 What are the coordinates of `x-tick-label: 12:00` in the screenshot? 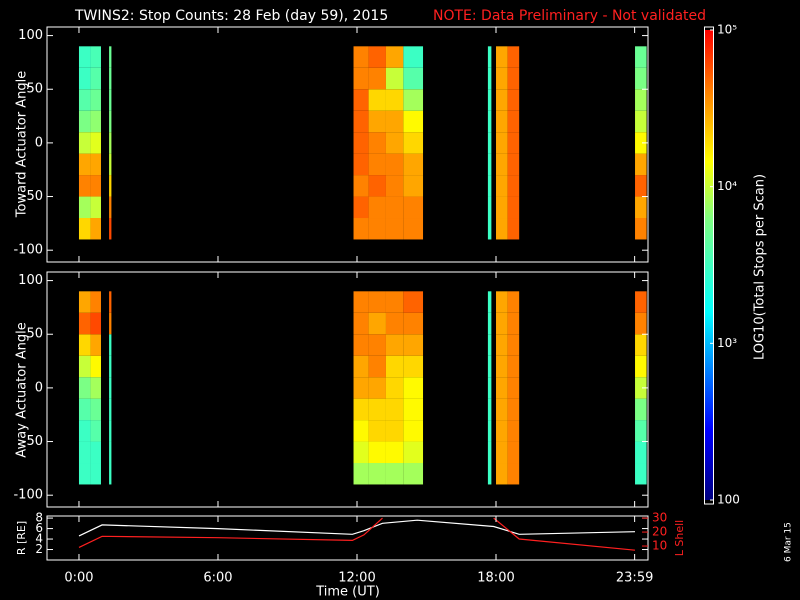 It's located at (356, 578).